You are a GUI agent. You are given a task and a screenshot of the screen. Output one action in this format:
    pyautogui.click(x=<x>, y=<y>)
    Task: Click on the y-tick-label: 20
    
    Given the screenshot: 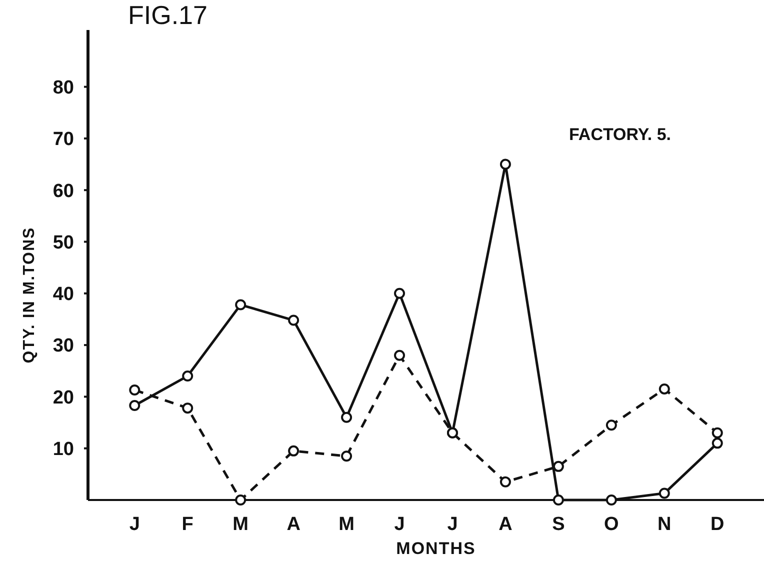 What is the action you would take?
    pyautogui.click(x=63, y=397)
    